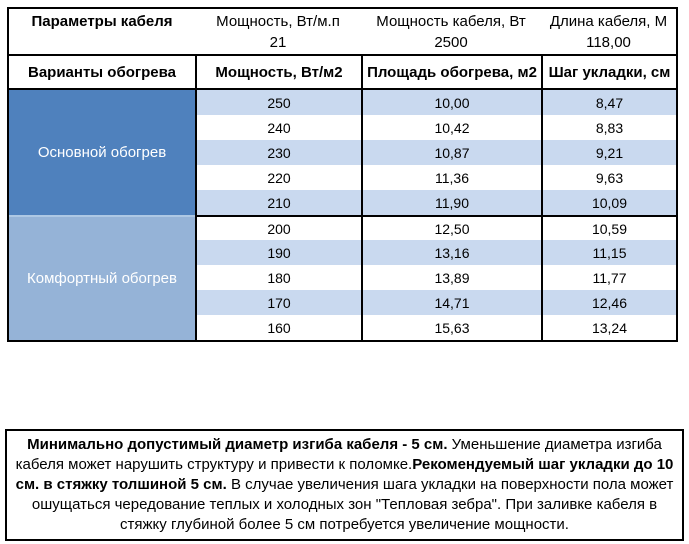 Image resolution: width=689 pixels, height=544 pixels. What do you see at coordinates (451, 327) in the screenshot?
I see `area-cell: 15,63` at bounding box center [451, 327].